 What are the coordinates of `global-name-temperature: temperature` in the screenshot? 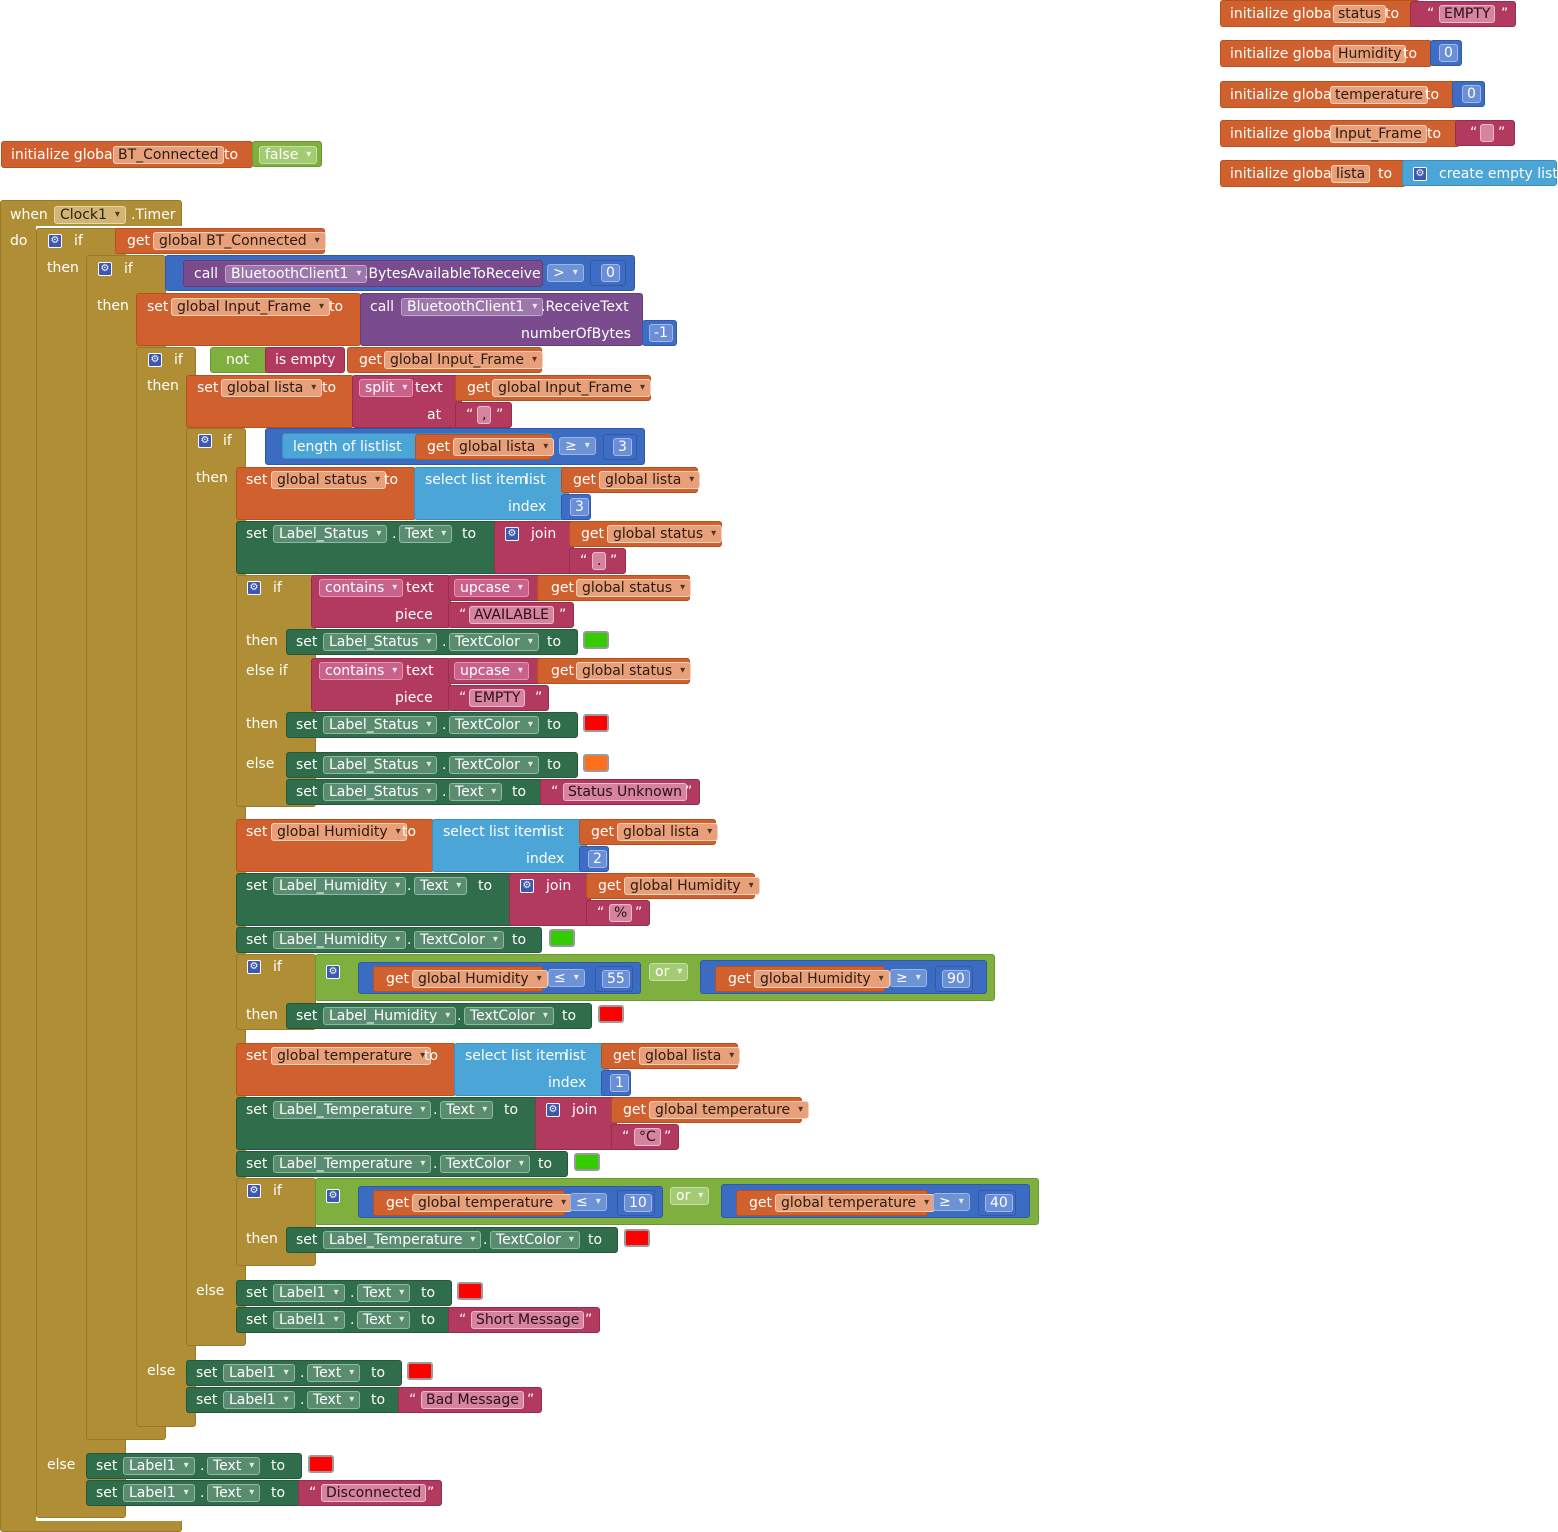 It's located at (1379, 95).